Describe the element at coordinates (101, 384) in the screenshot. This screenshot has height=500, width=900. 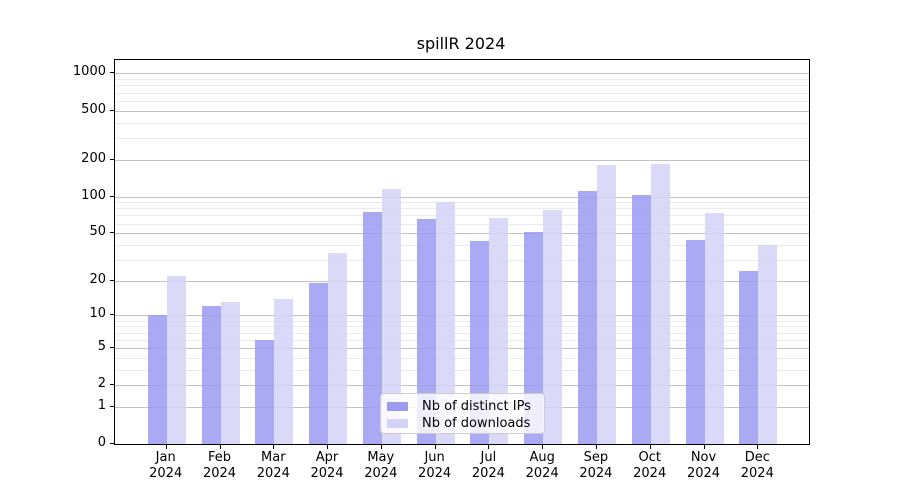
I see `y-tick-label: 2` at that location.